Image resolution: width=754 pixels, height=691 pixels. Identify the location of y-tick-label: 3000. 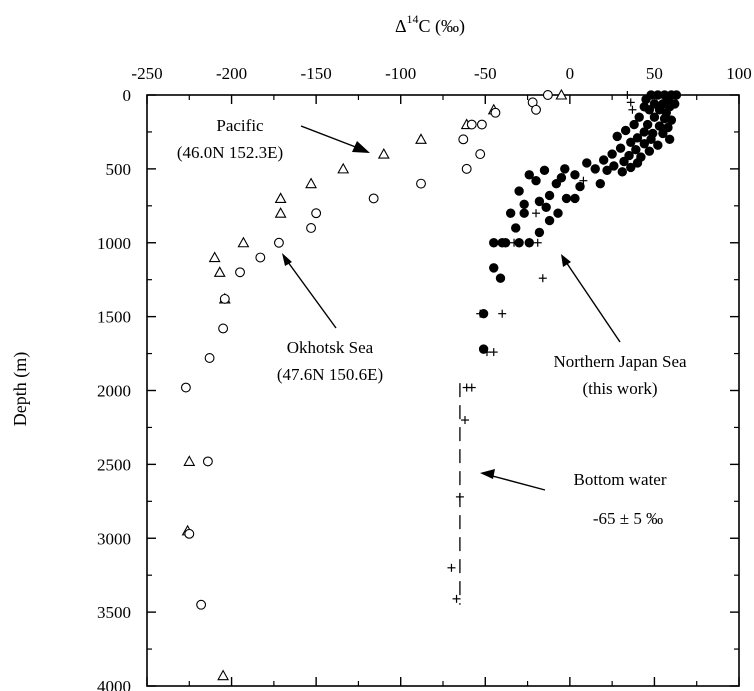
(114, 538).